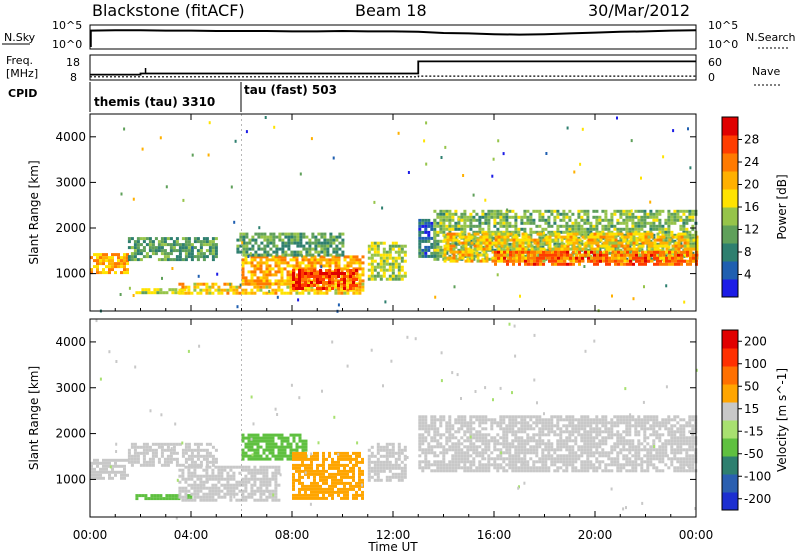 Image resolution: width=800 pixels, height=554 pixels. I want to click on scatter-point, so click(492, 176).